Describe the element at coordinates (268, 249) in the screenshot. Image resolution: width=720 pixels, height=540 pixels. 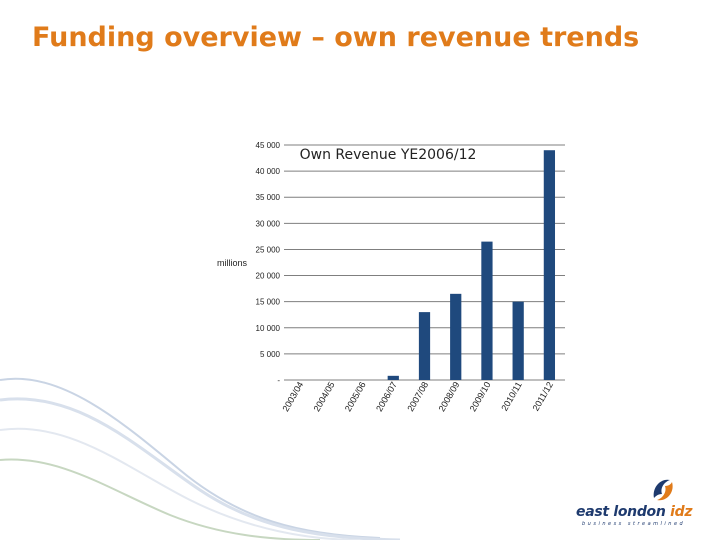
I see `y-tick-label: 25 000` at that location.